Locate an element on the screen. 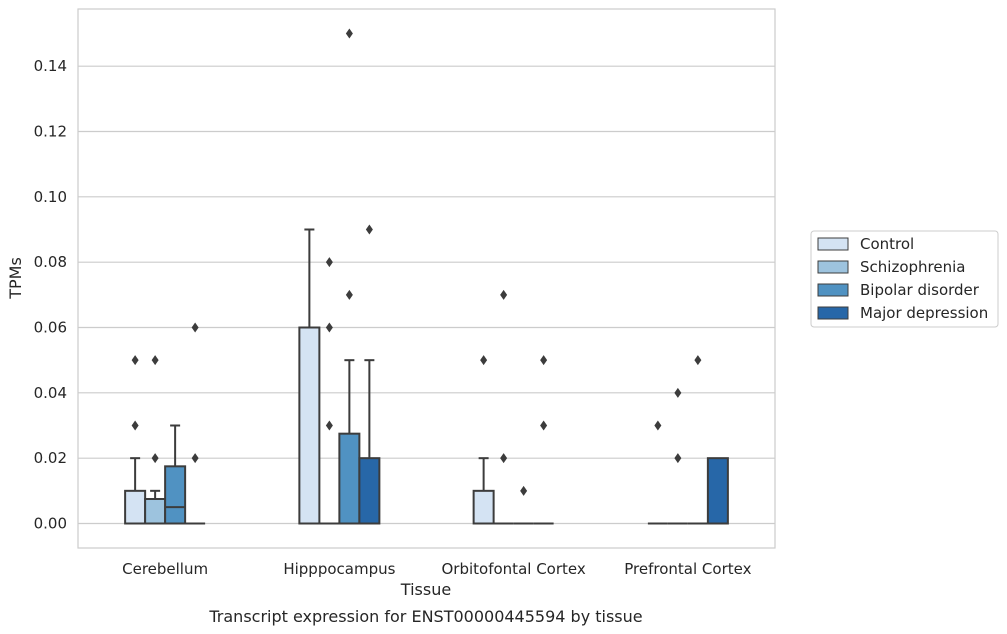 The width and height of the screenshot is (1007, 634). legend-label: Schizophrenia is located at coordinates (912, 267).